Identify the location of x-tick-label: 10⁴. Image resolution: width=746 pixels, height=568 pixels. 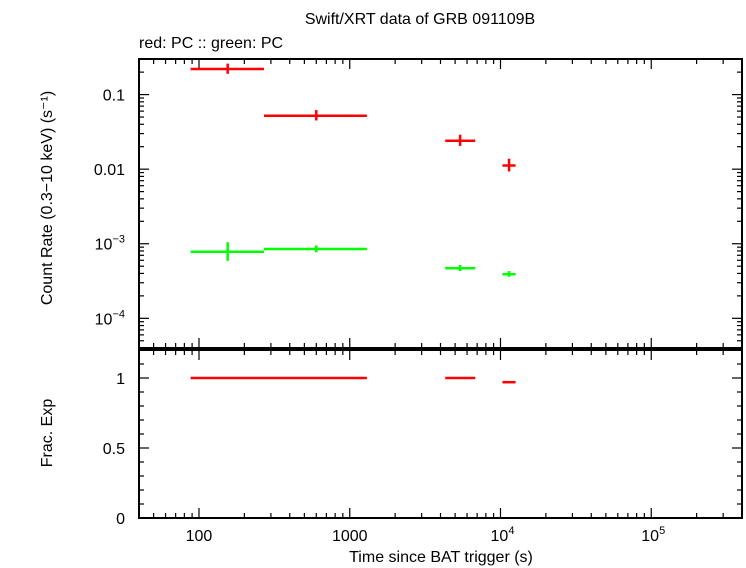
(503, 535).